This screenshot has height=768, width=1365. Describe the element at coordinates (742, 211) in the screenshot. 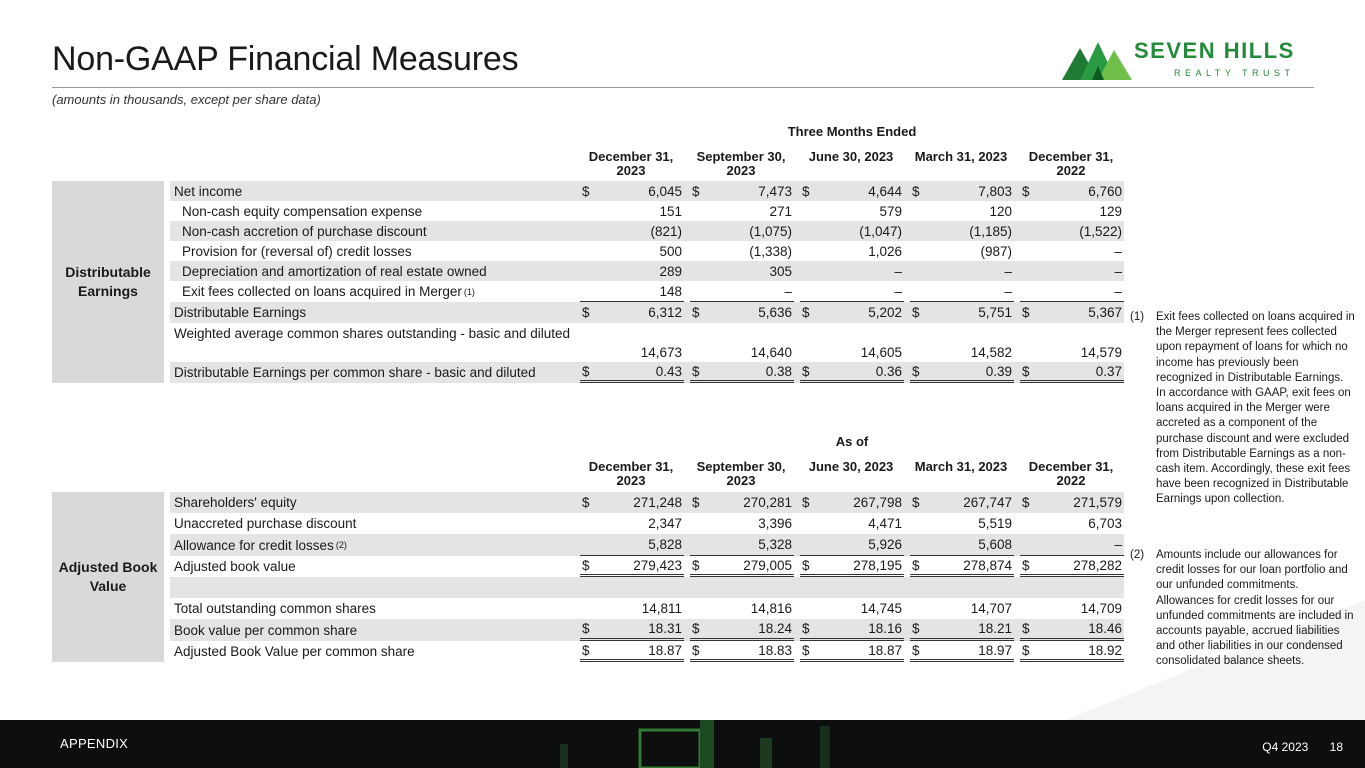

I see `table-cell: 271` at that location.